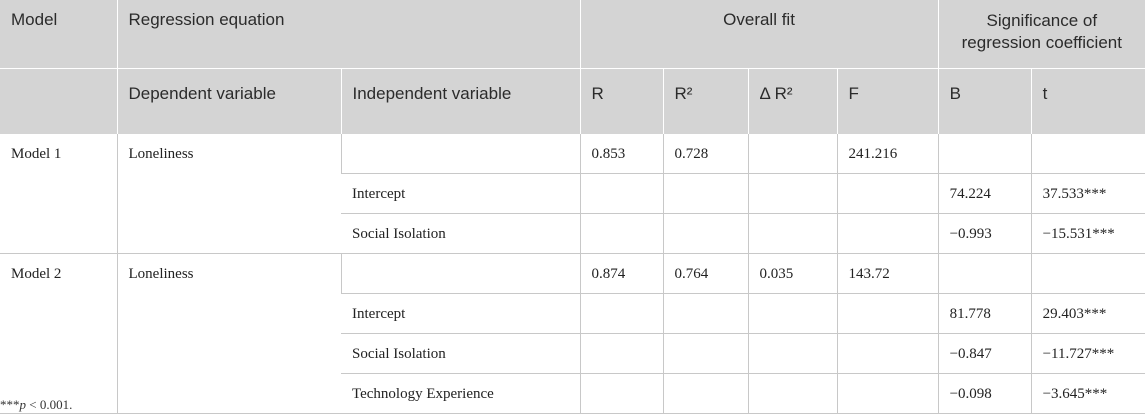 This screenshot has width=1145, height=414. What do you see at coordinates (887, 154) in the screenshot?
I see `fit-f: 241.216` at bounding box center [887, 154].